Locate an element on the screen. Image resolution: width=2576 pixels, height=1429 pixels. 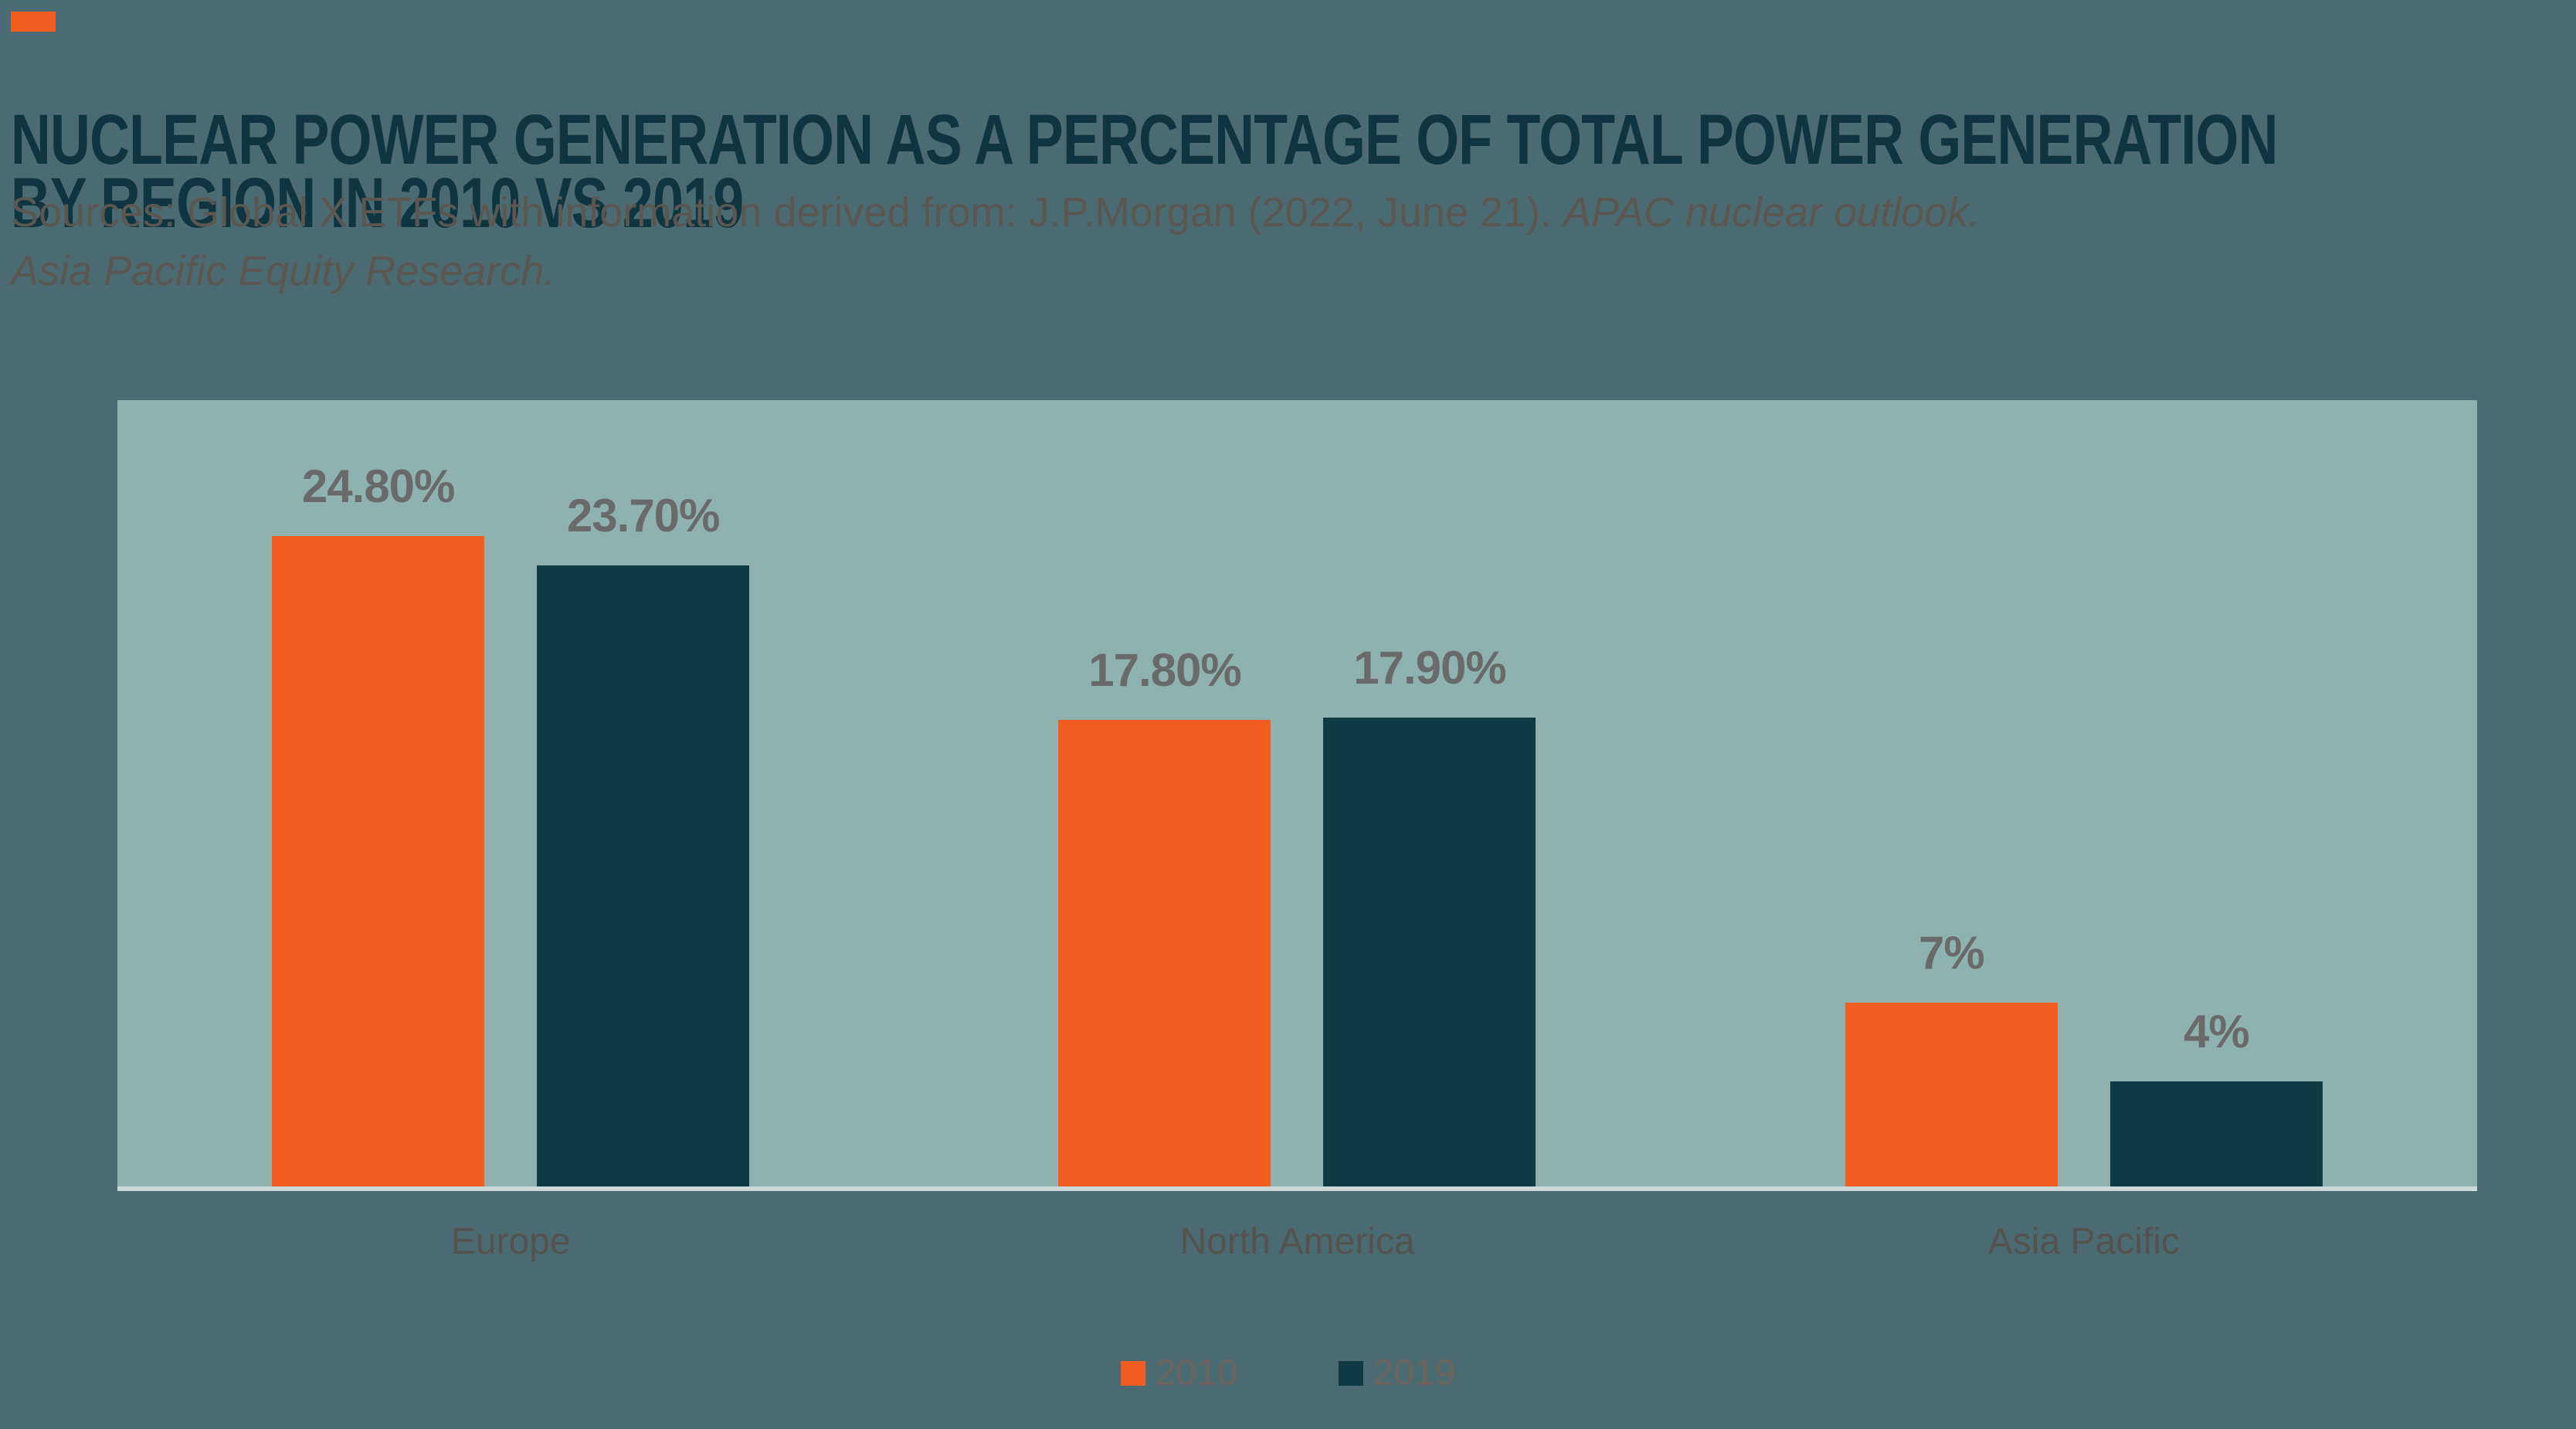
bar-column-2019-north-america: 17.90% is located at coordinates (1429, 793).